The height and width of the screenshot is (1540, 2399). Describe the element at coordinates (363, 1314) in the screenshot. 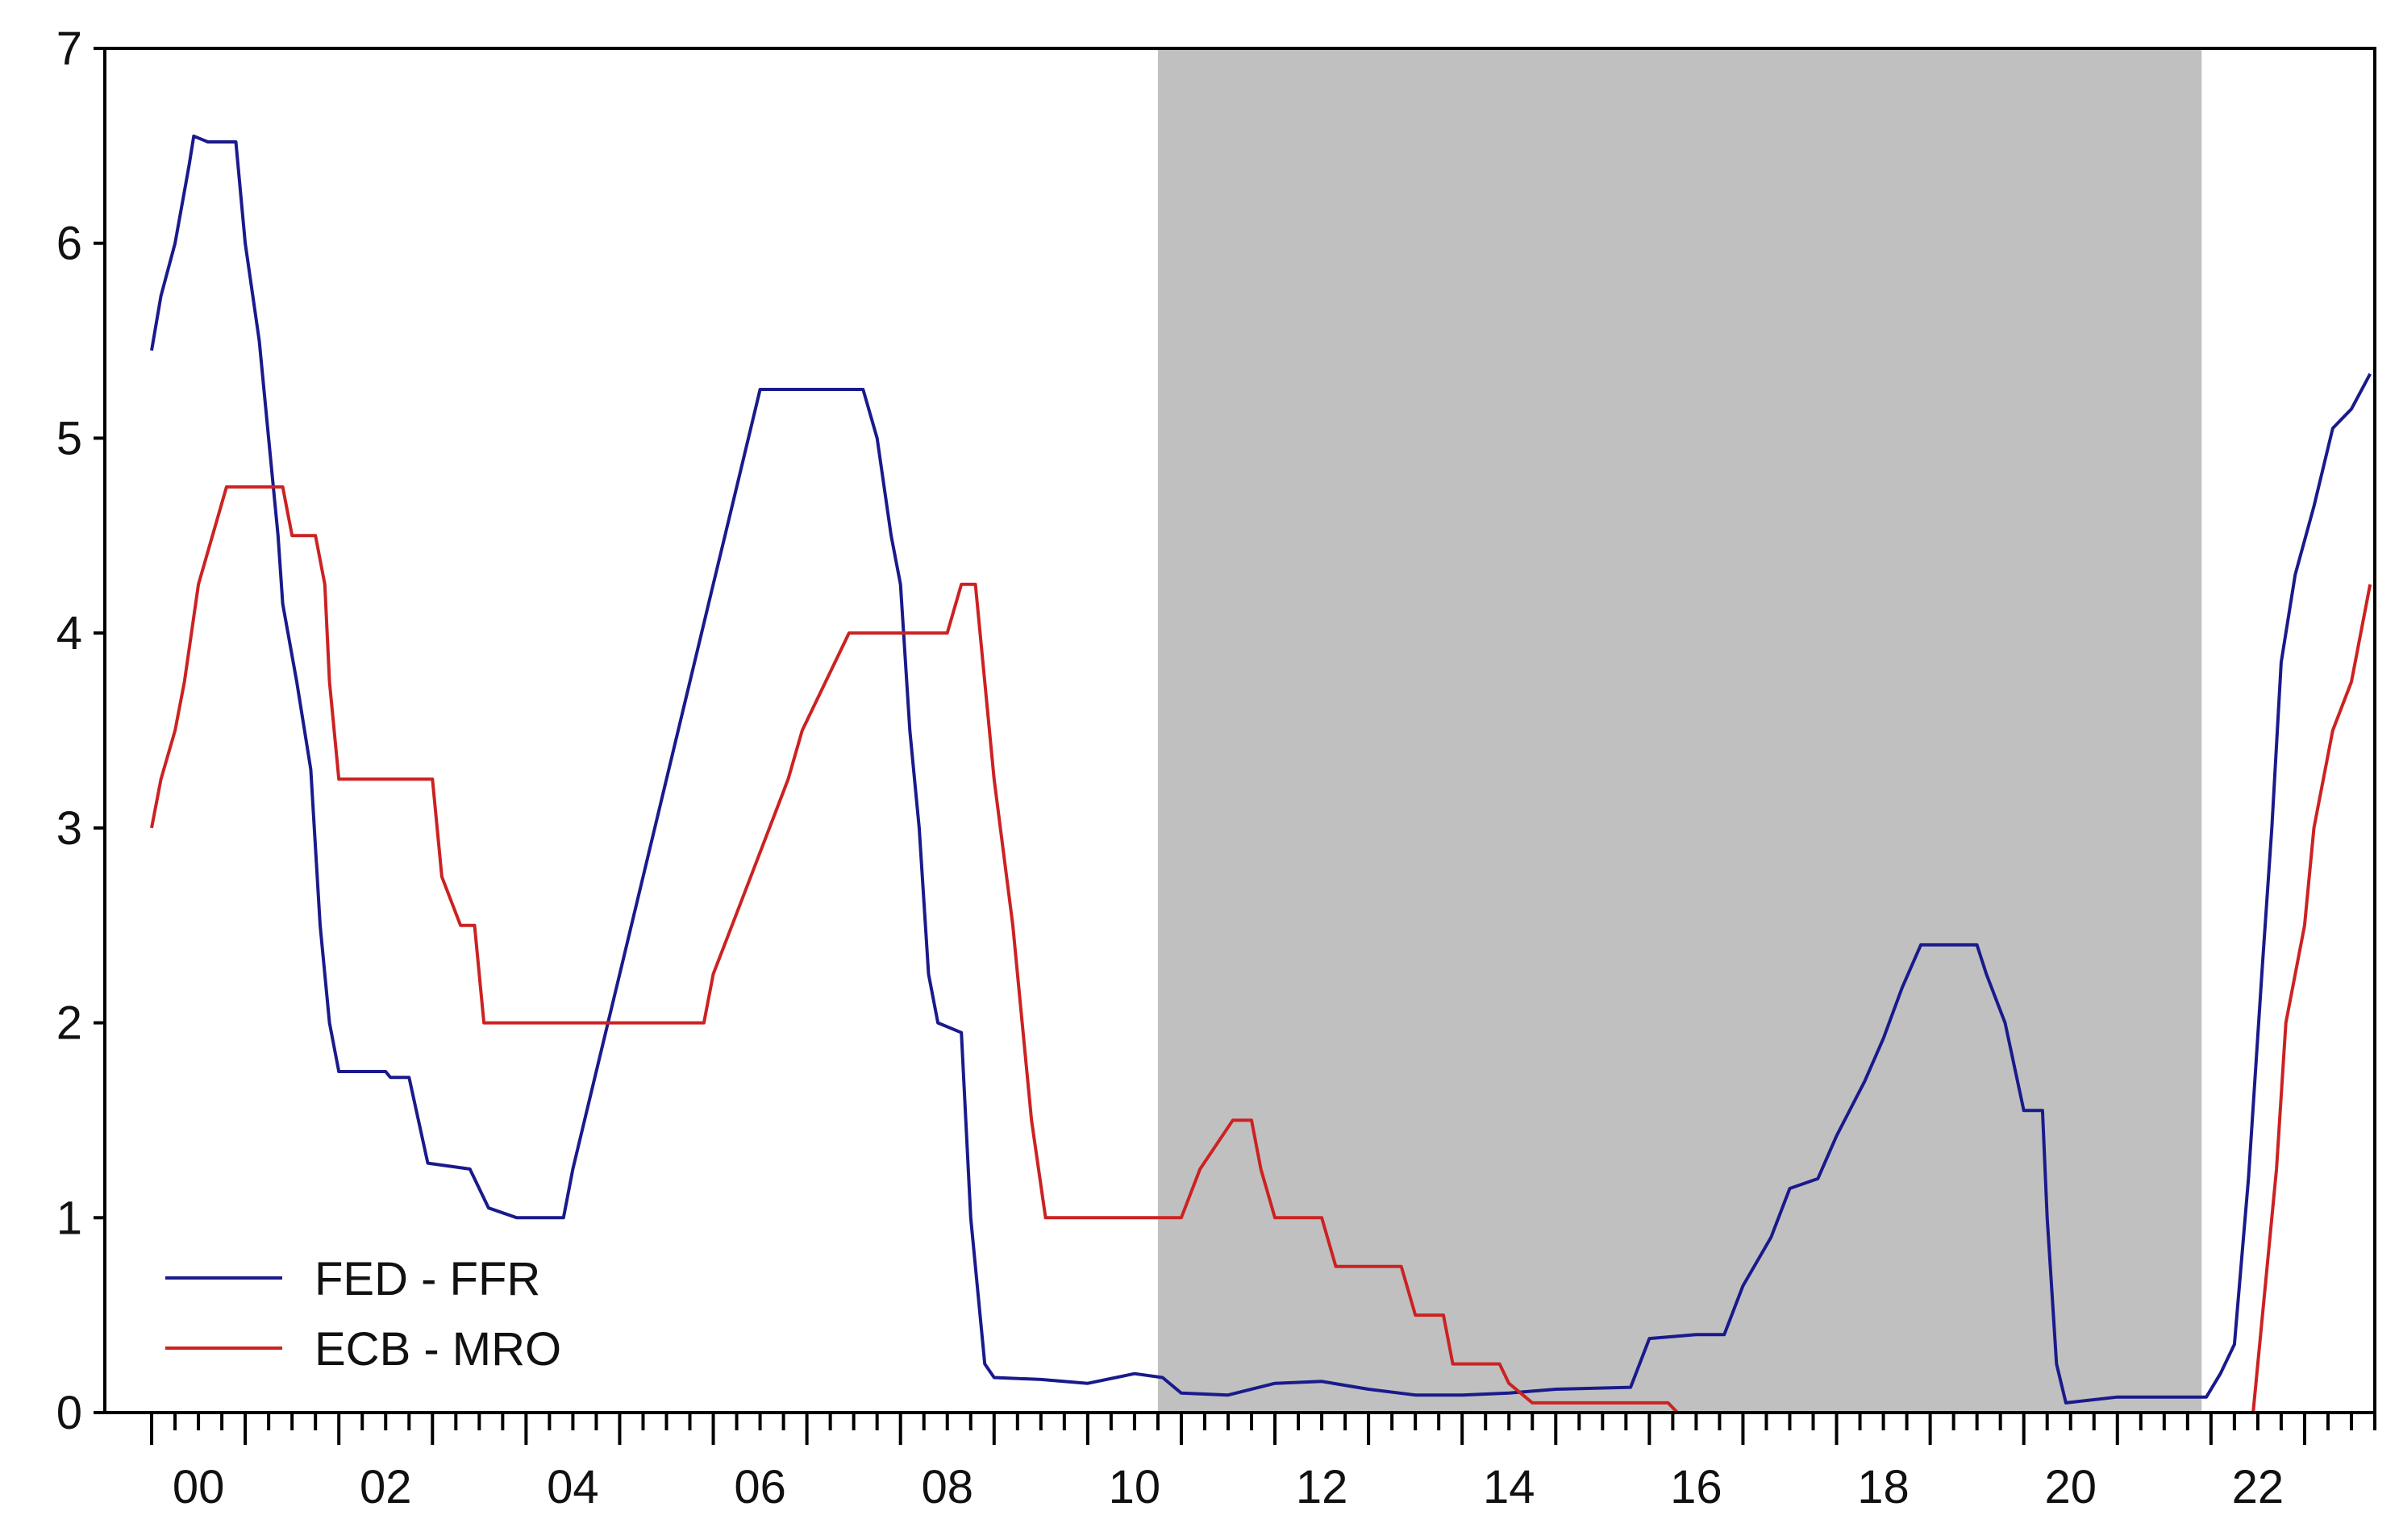

I see `legend: FED - FFR ECB - MRO` at that location.